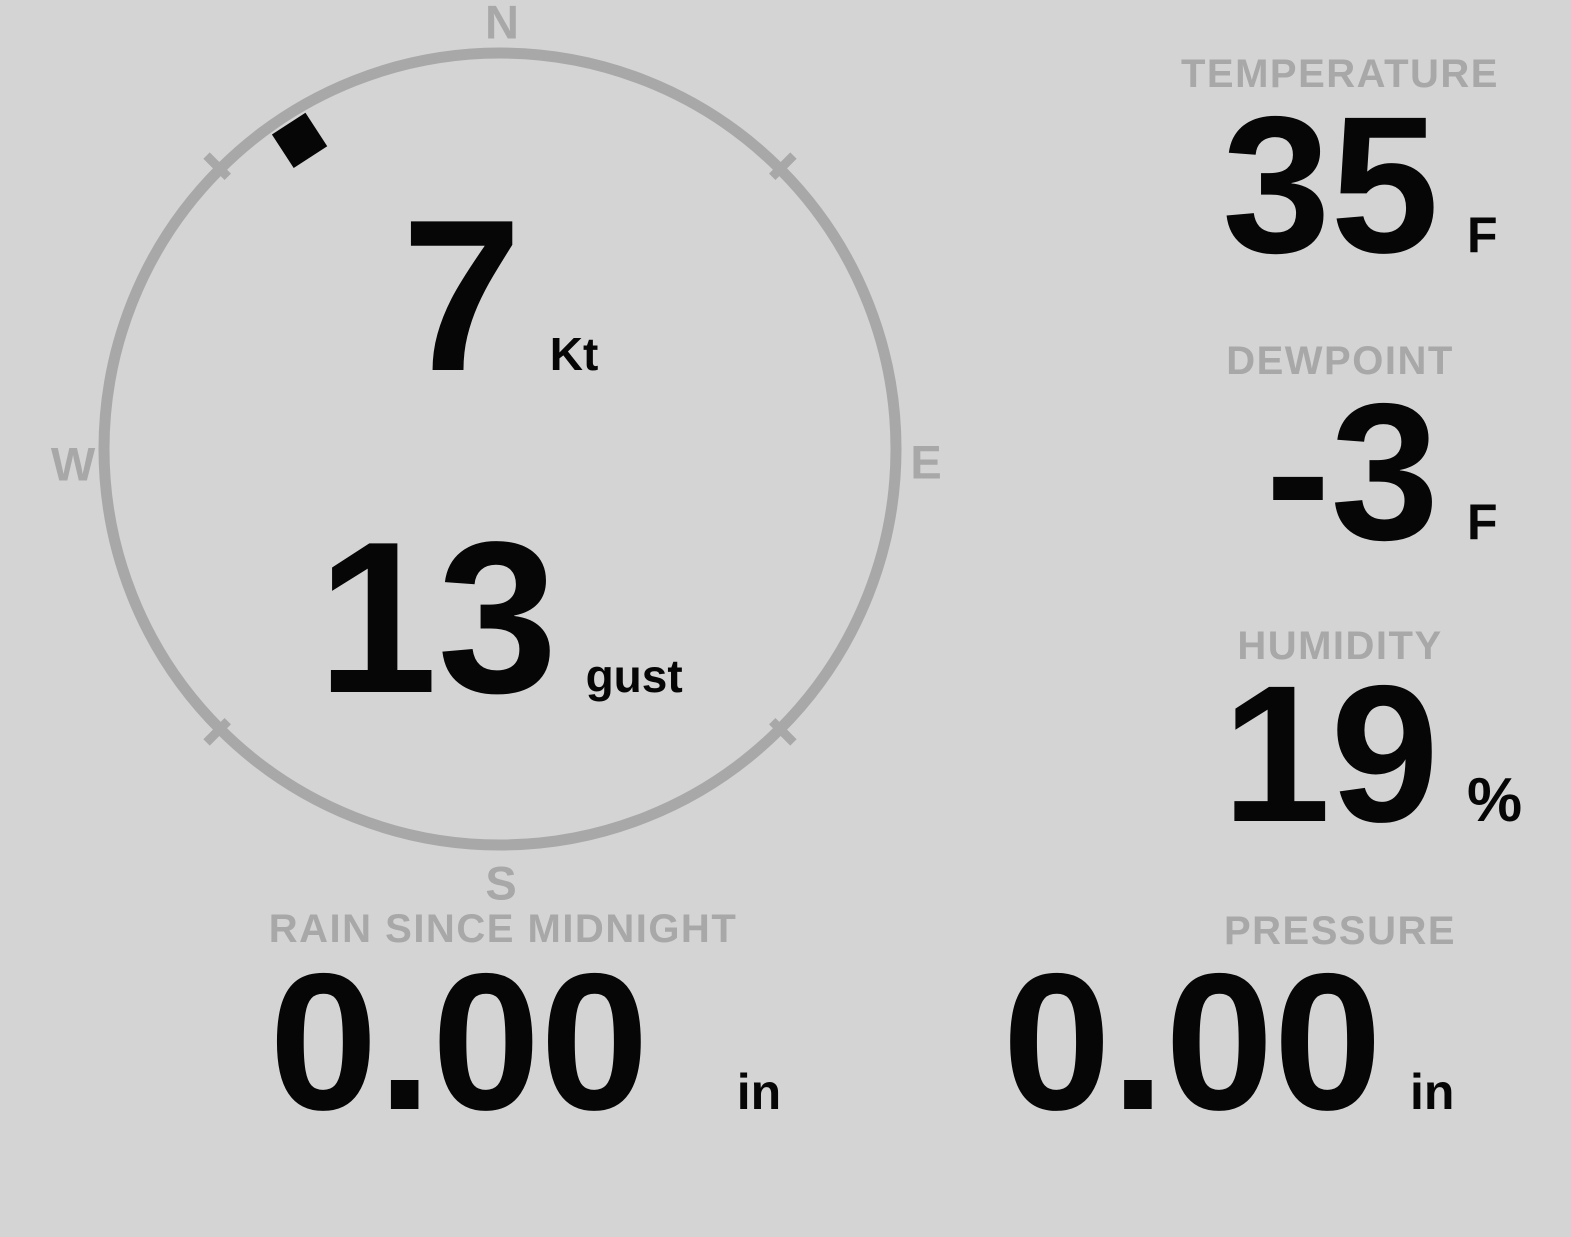 The height and width of the screenshot is (1237, 1571). What do you see at coordinates (1340, 646) in the screenshot?
I see `humidity-gauge-label: HUMIDITY` at bounding box center [1340, 646].